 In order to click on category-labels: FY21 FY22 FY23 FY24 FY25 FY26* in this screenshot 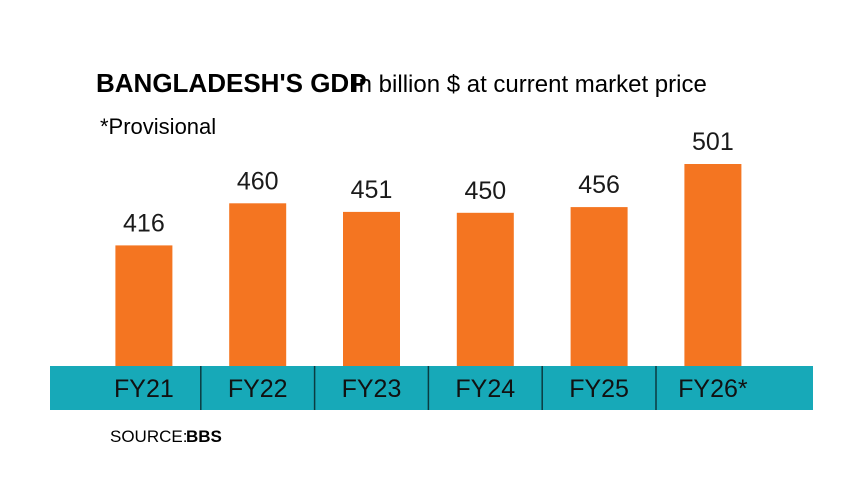, I will do `click(431, 389)`.